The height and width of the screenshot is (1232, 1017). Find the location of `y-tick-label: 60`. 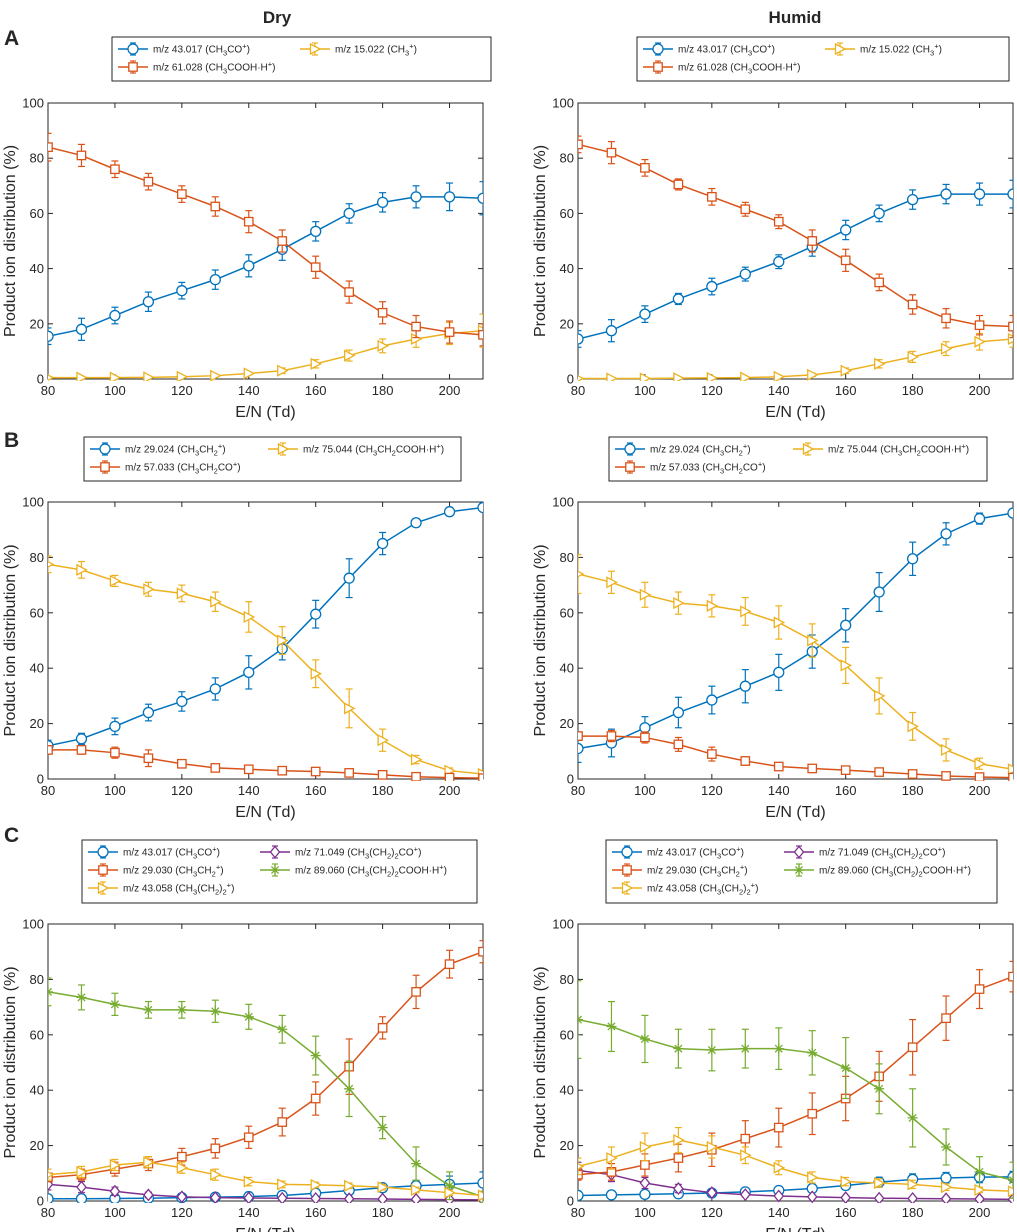

y-tick-label: 60 is located at coordinates (37, 612).